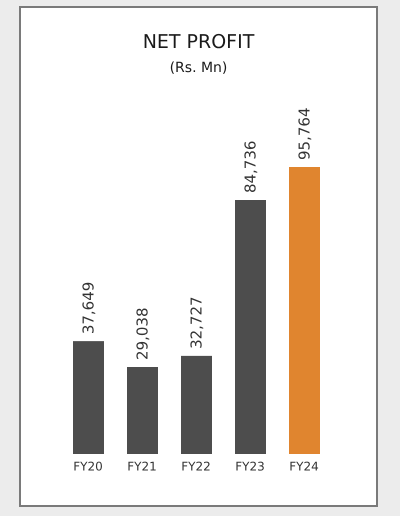  What do you see at coordinates (142, 467) in the screenshot?
I see `x-tick-label: FY21` at bounding box center [142, 467].